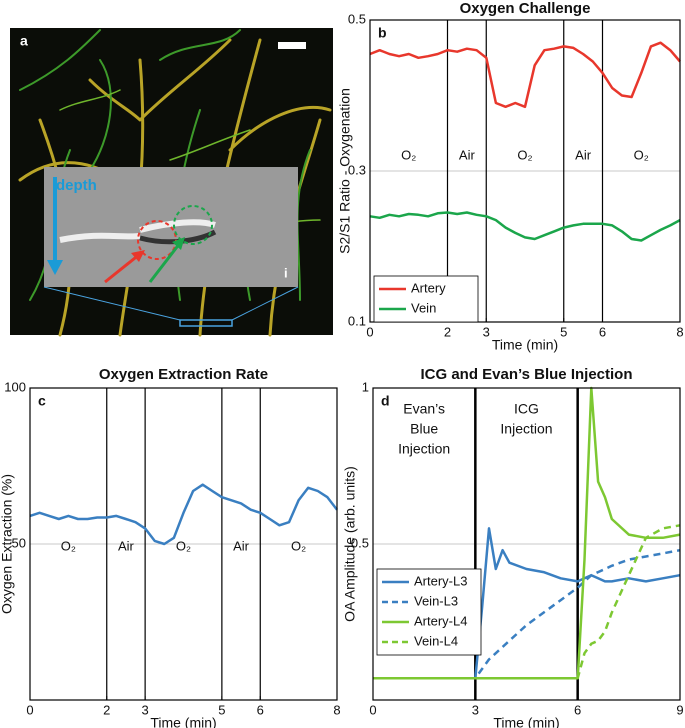 The image size is (685, 728). Describe the element at coordinates (350, 544) in the screenshot. I see `y-axis-label: OA Amplitude (arb. units)` at that location.